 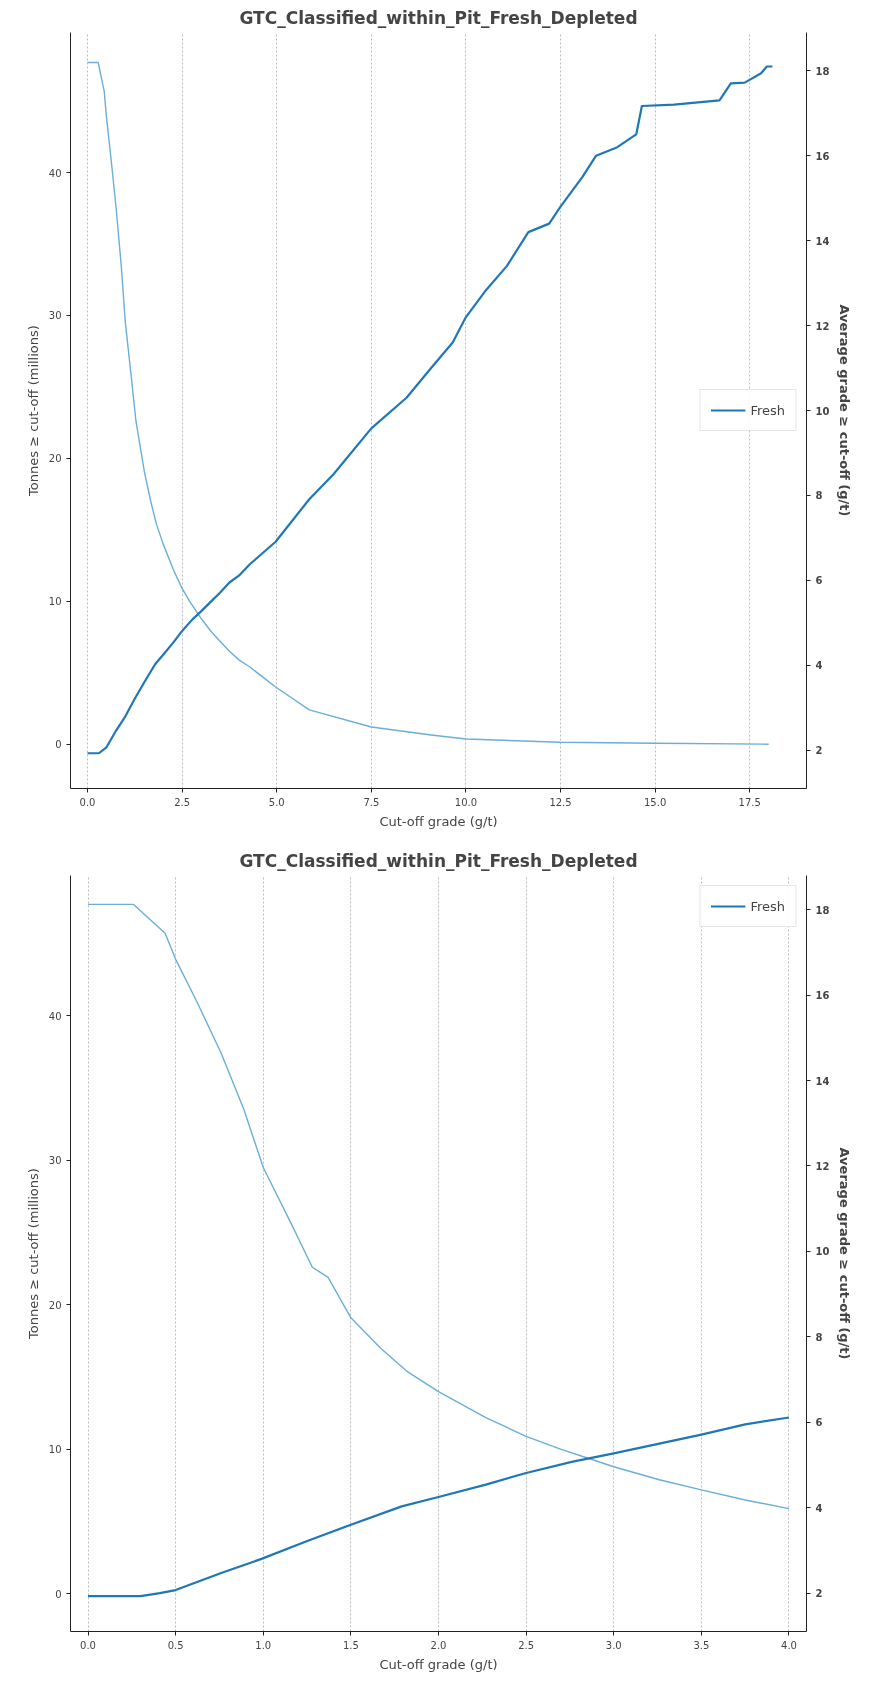 What do you see at coordinates (371, 802) in the screenshot?
I see `x-tick-label: 7.5` at bounding box center [371, 802].